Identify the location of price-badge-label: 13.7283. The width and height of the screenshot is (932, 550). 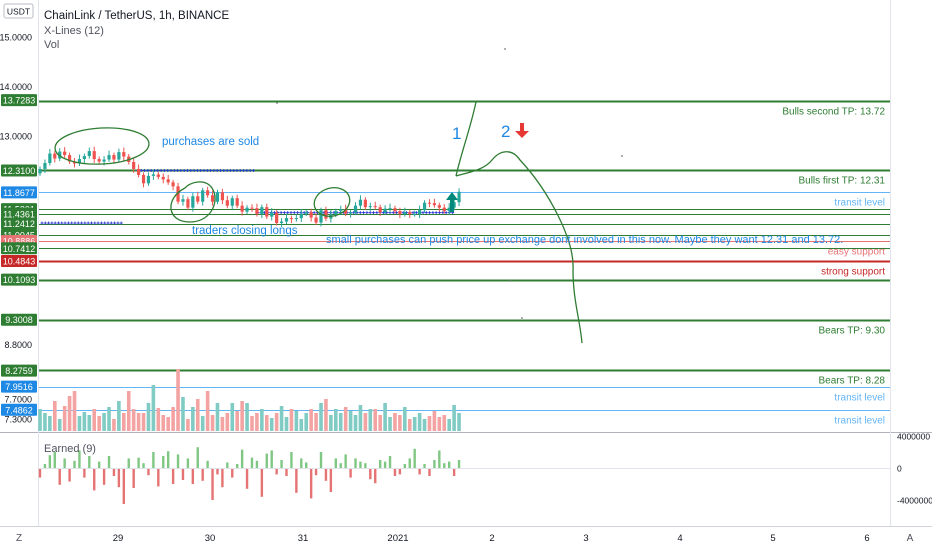
(19, 101).